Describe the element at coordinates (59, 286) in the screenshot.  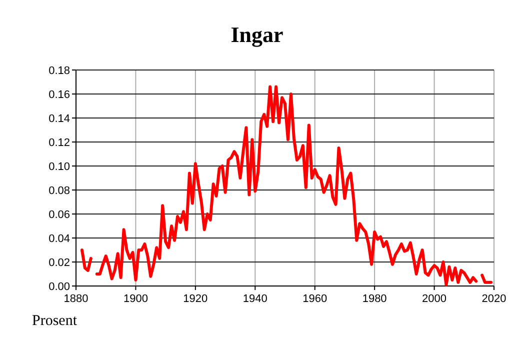
I see `y-tick-label: 0.00` at that location.